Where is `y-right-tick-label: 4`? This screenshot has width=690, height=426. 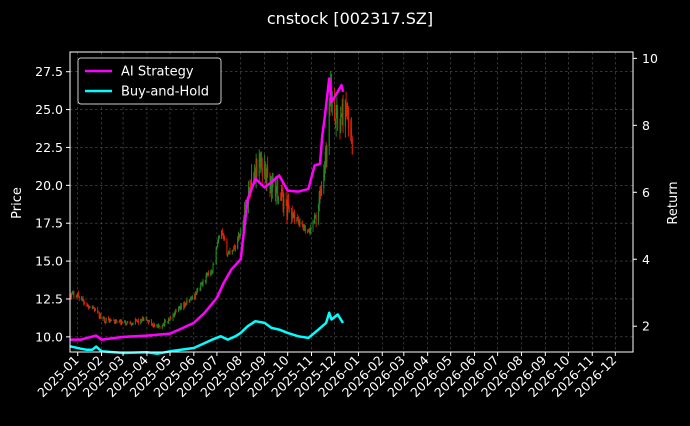
y-right-tick-label: 4 is located at coordinates (646, 259).